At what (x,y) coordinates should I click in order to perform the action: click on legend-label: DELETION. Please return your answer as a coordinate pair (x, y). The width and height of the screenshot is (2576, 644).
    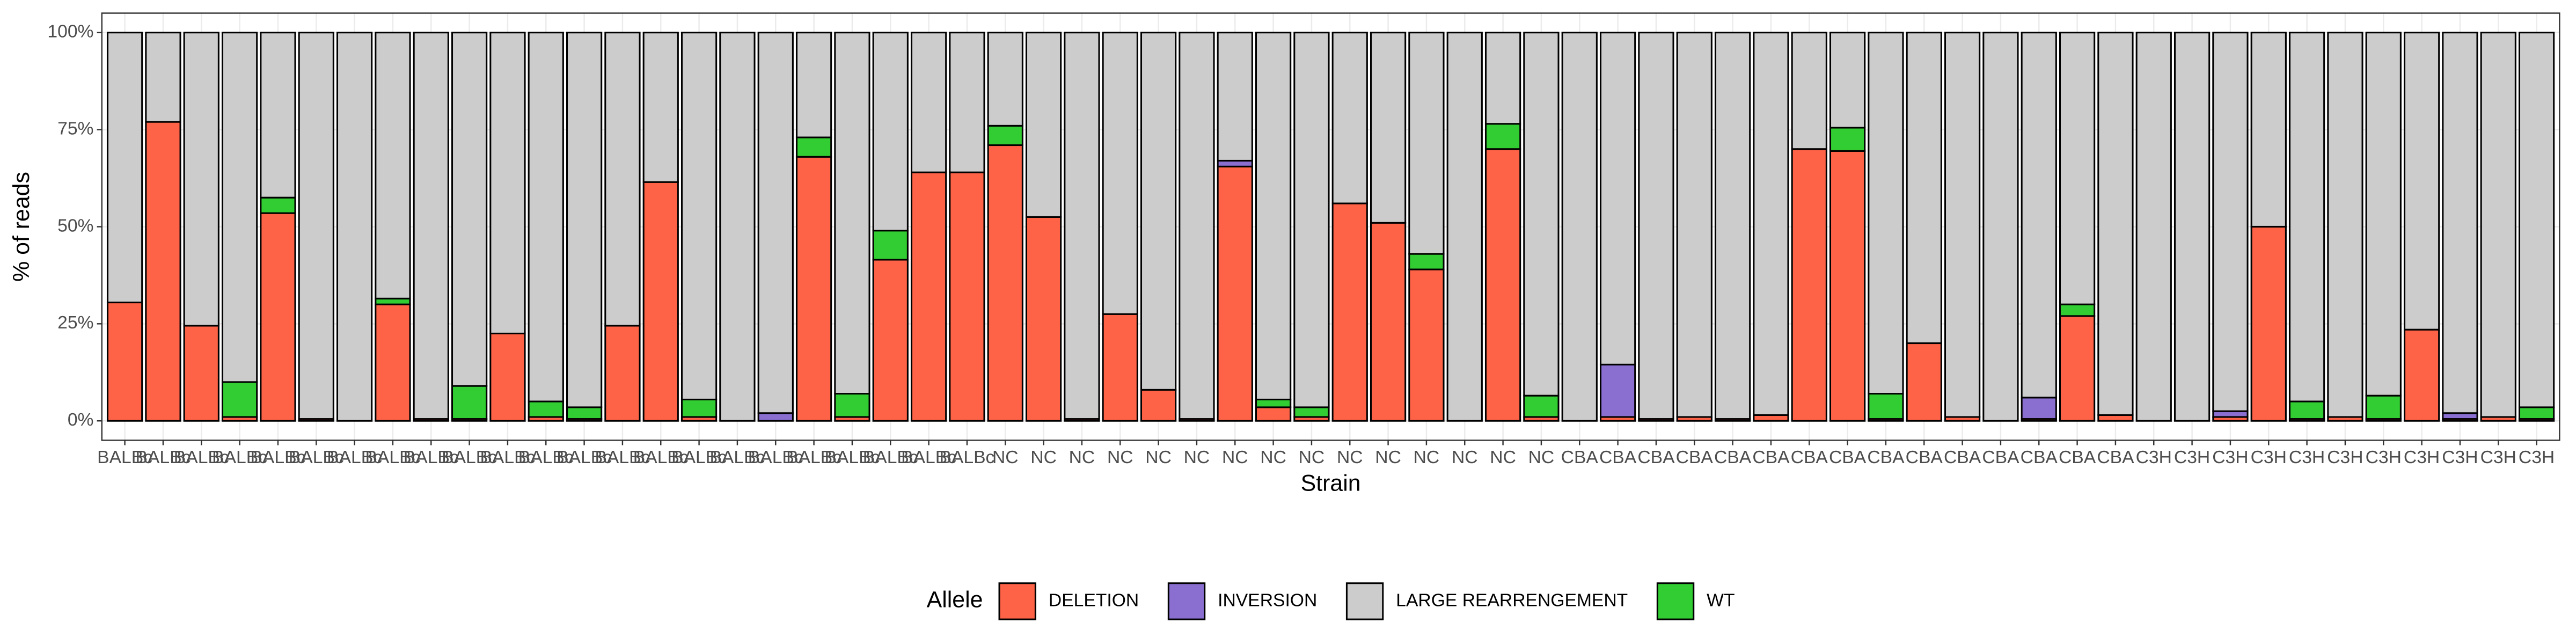
    Looking at the image, I should click on (1094, 600).